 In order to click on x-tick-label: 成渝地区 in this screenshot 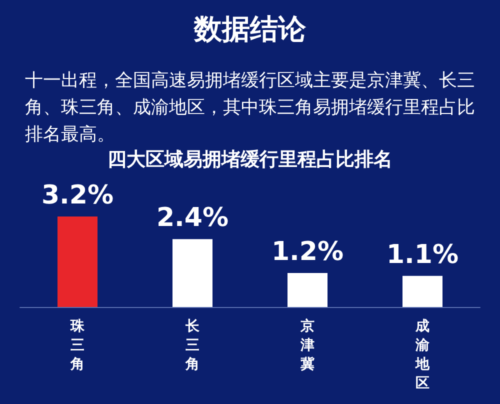, I will do `click(422, 355)`.